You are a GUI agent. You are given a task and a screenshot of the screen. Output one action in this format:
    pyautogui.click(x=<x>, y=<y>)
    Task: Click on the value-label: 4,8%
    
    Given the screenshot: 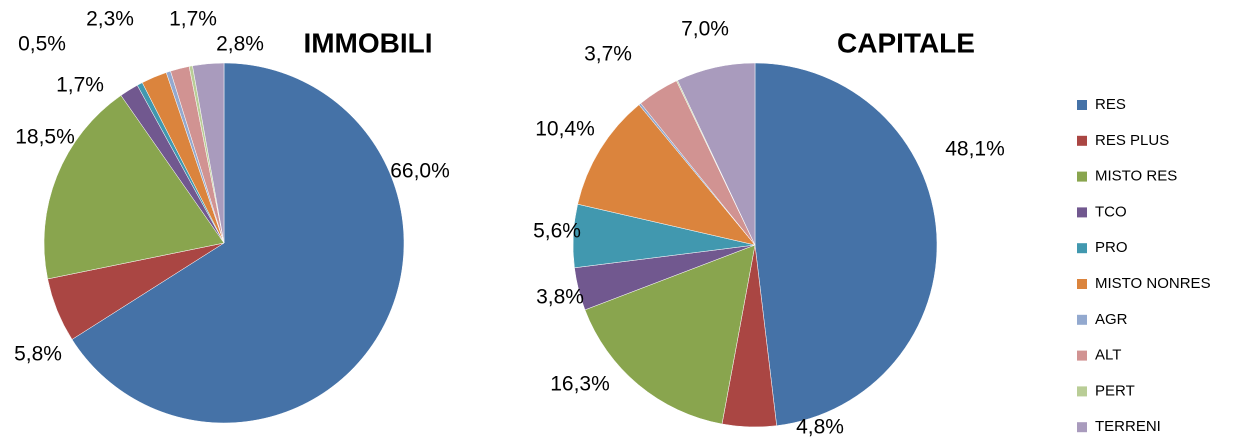 What is the action you would take?
    pyautogui.click(x=820, y=427)
    